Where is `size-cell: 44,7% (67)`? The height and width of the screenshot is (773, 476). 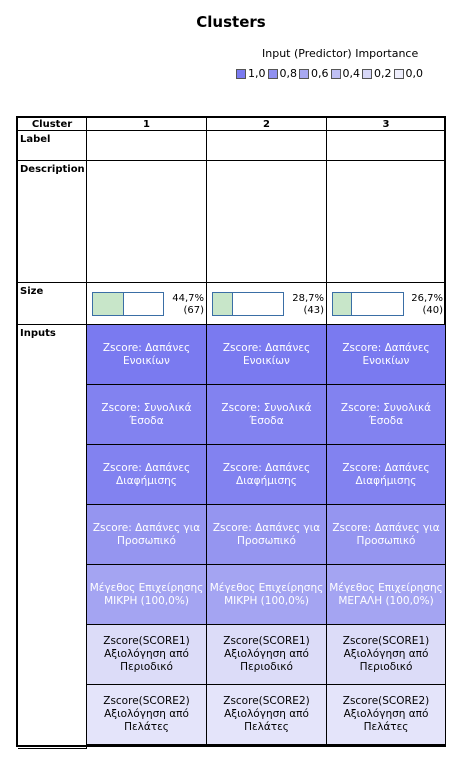 size-cell: 44,7% (67) is located at coordinates (147, 304).